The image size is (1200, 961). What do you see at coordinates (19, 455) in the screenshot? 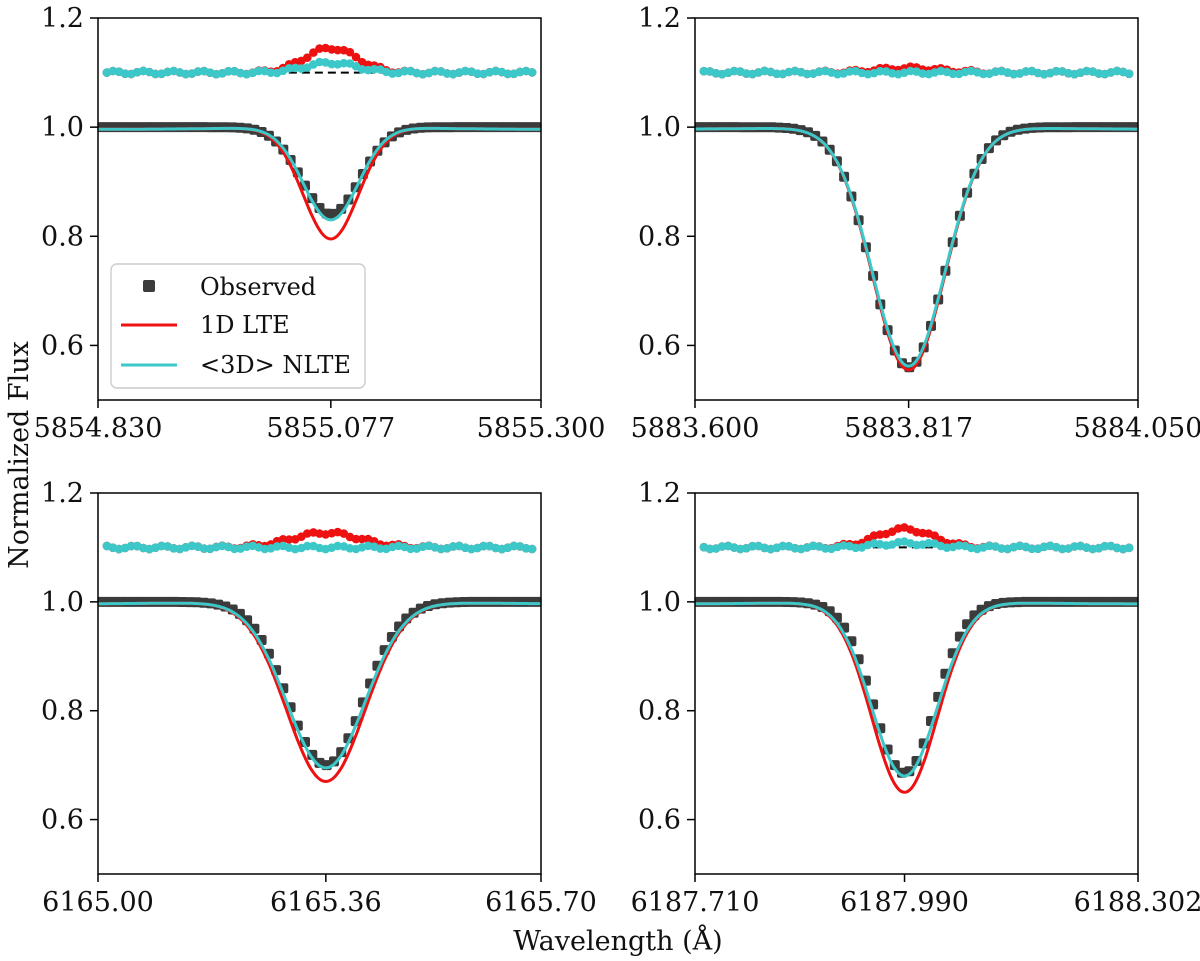
I see `y-axis-title: Normalized Flux` at bounding box center [19, 455].